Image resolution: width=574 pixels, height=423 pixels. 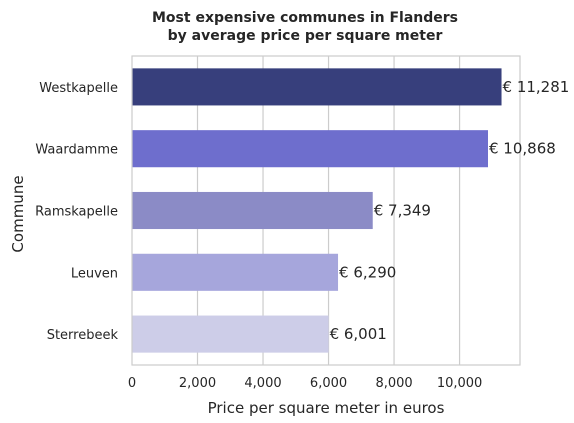 I want to click on x-tick-labels: 0 2,000 4,000 6,000 8,000 10,000, so click(x=305, y=383).